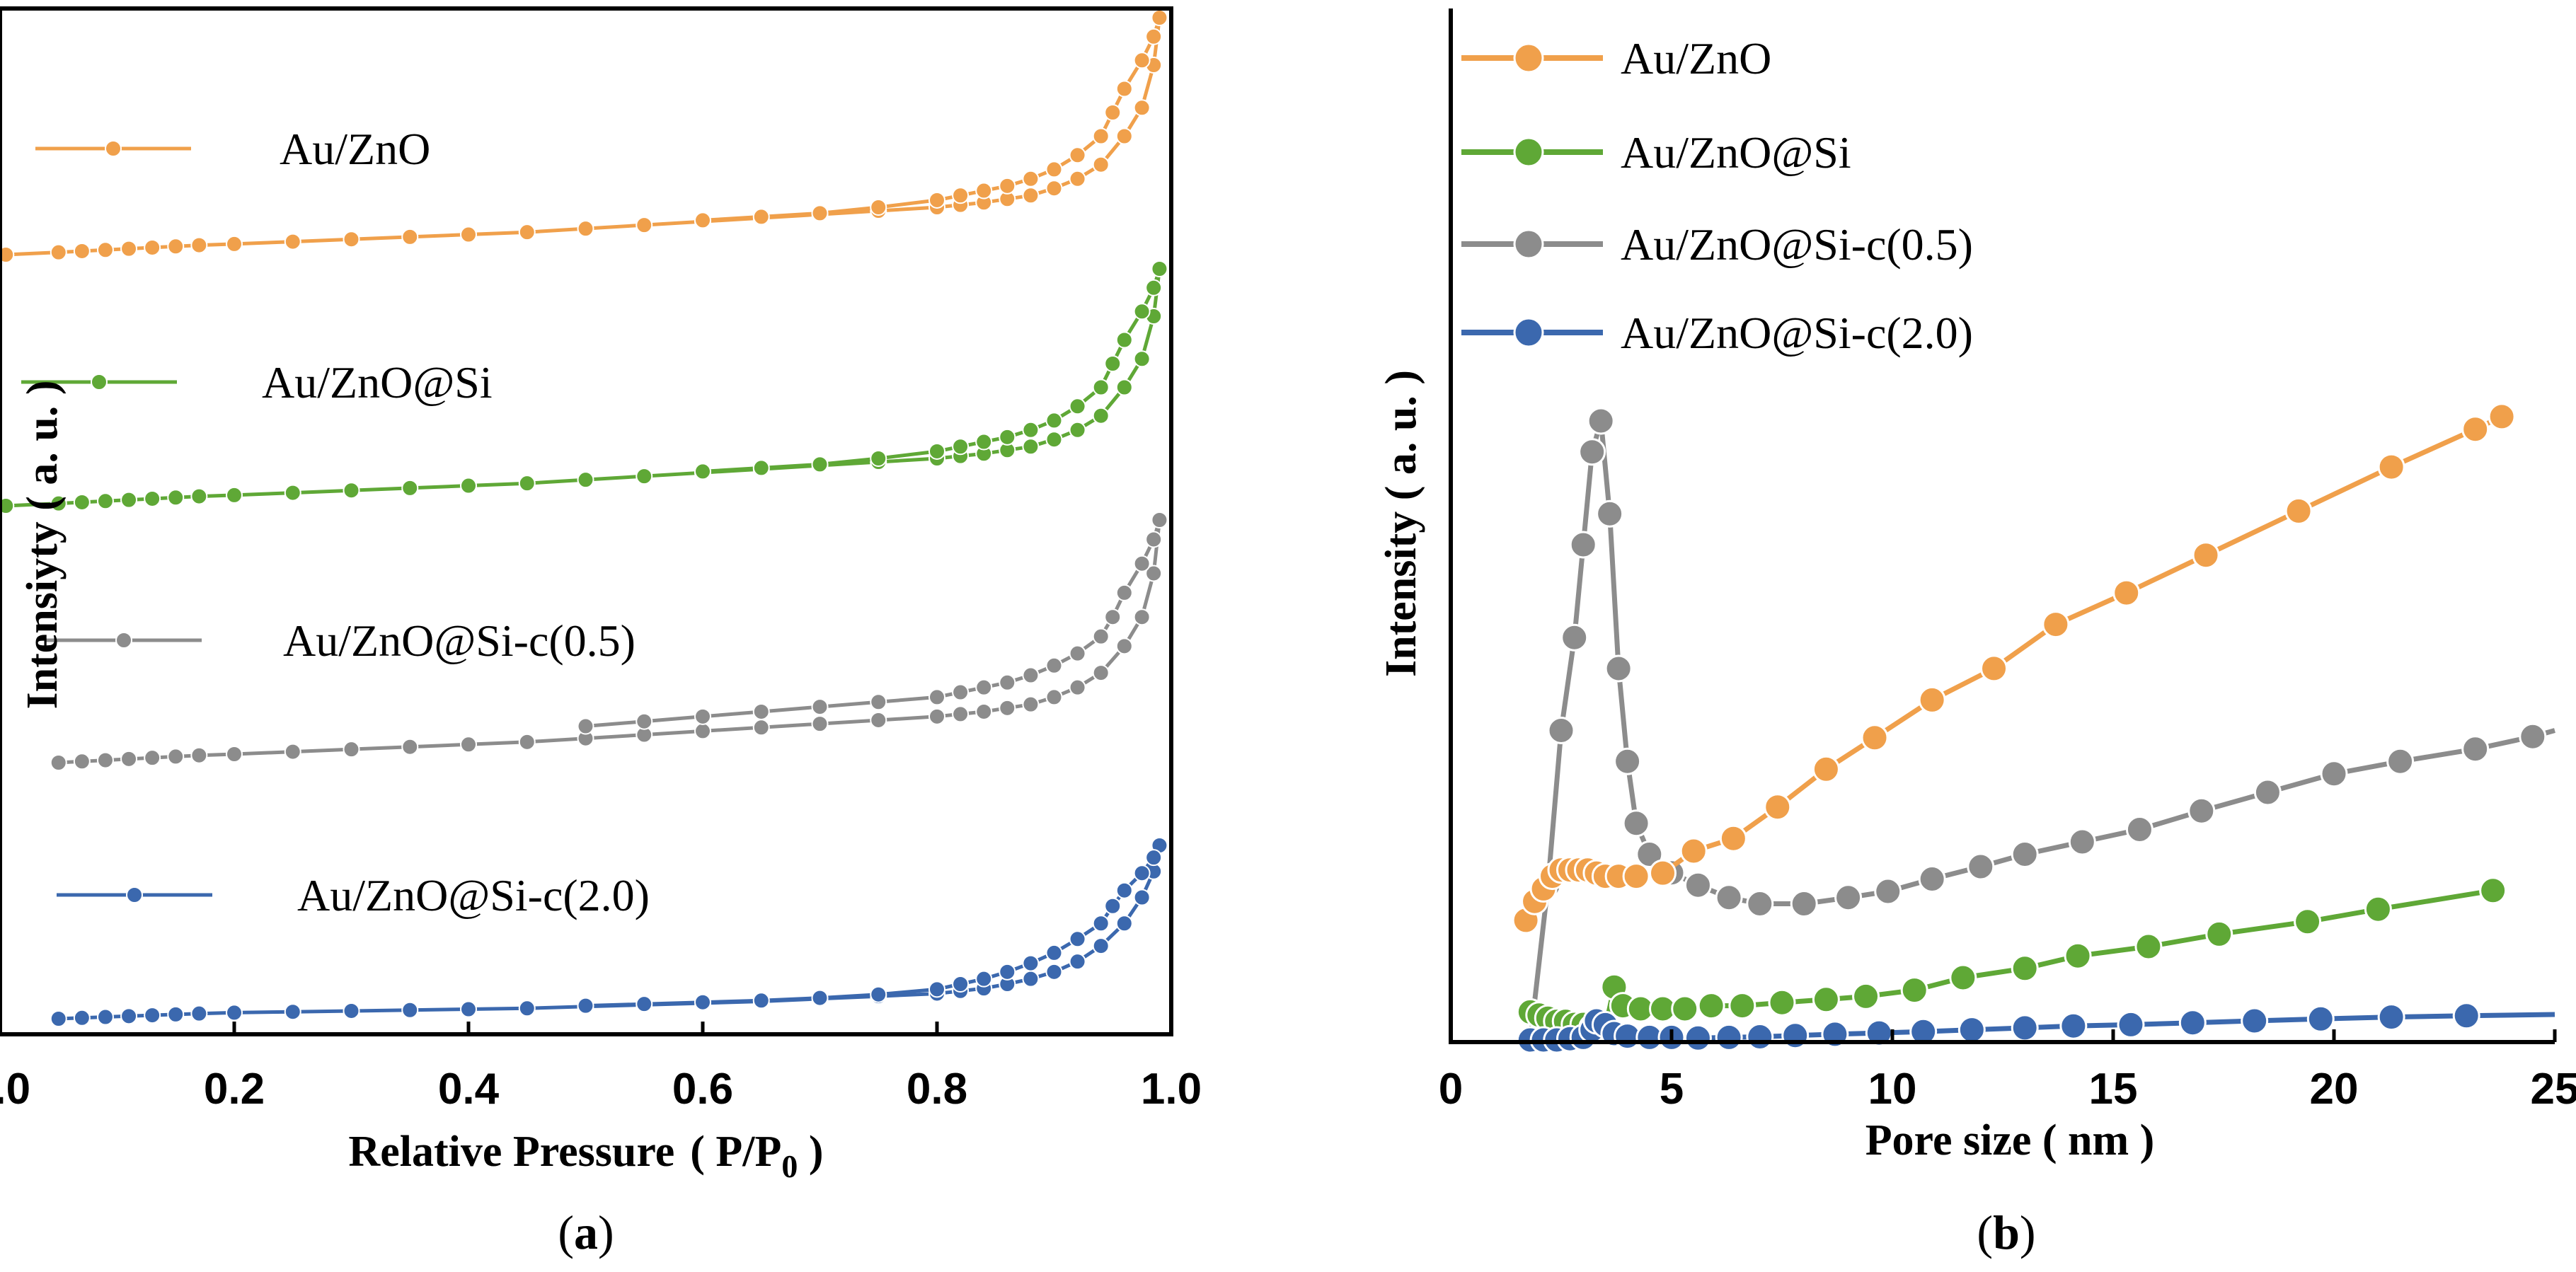 This screenshot has width=2576, height=1272. I want to click on panel-b-legend-marker, so click(1528, 58).